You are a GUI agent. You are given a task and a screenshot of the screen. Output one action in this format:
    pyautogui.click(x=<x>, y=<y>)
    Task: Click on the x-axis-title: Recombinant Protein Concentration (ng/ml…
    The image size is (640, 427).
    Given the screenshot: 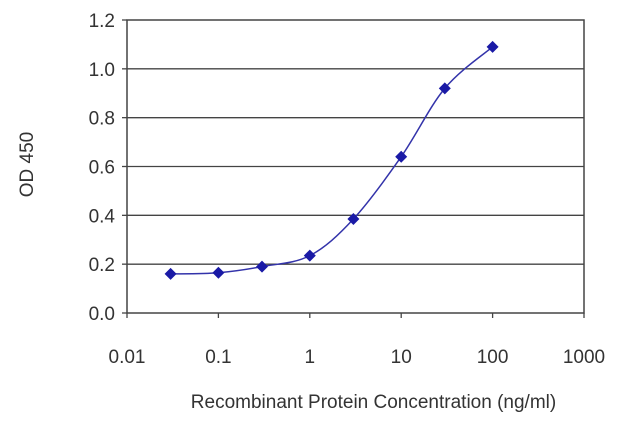 What is the action you would take?
    pyautogui.click(x=373, y=402)
    